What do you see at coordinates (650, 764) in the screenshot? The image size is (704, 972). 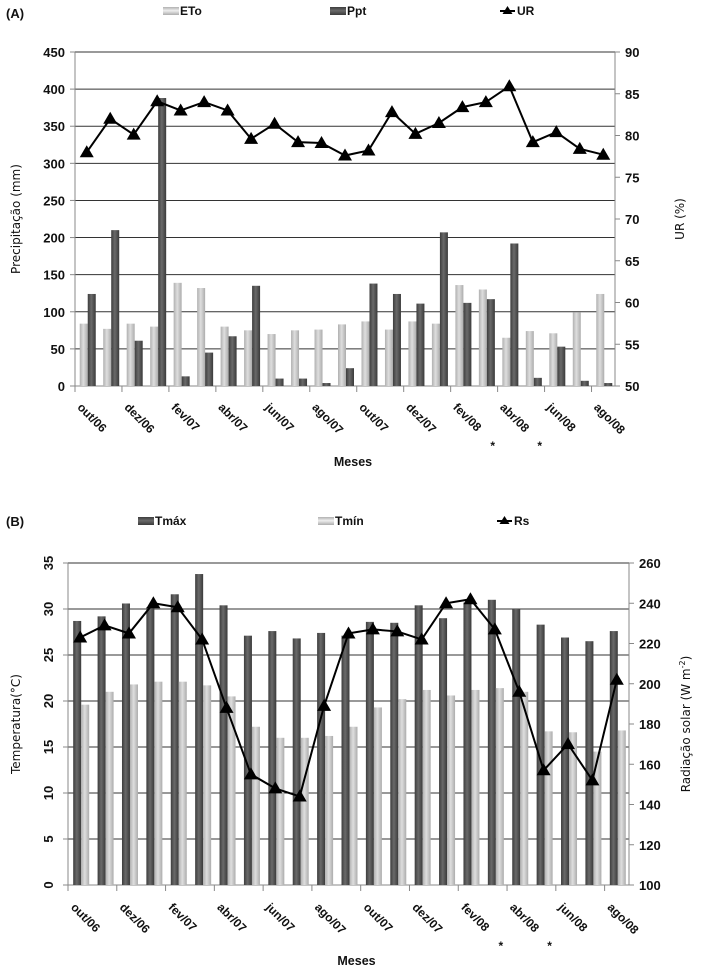 I see `y2-tick-label: 160` at bounding box center [650, 764].